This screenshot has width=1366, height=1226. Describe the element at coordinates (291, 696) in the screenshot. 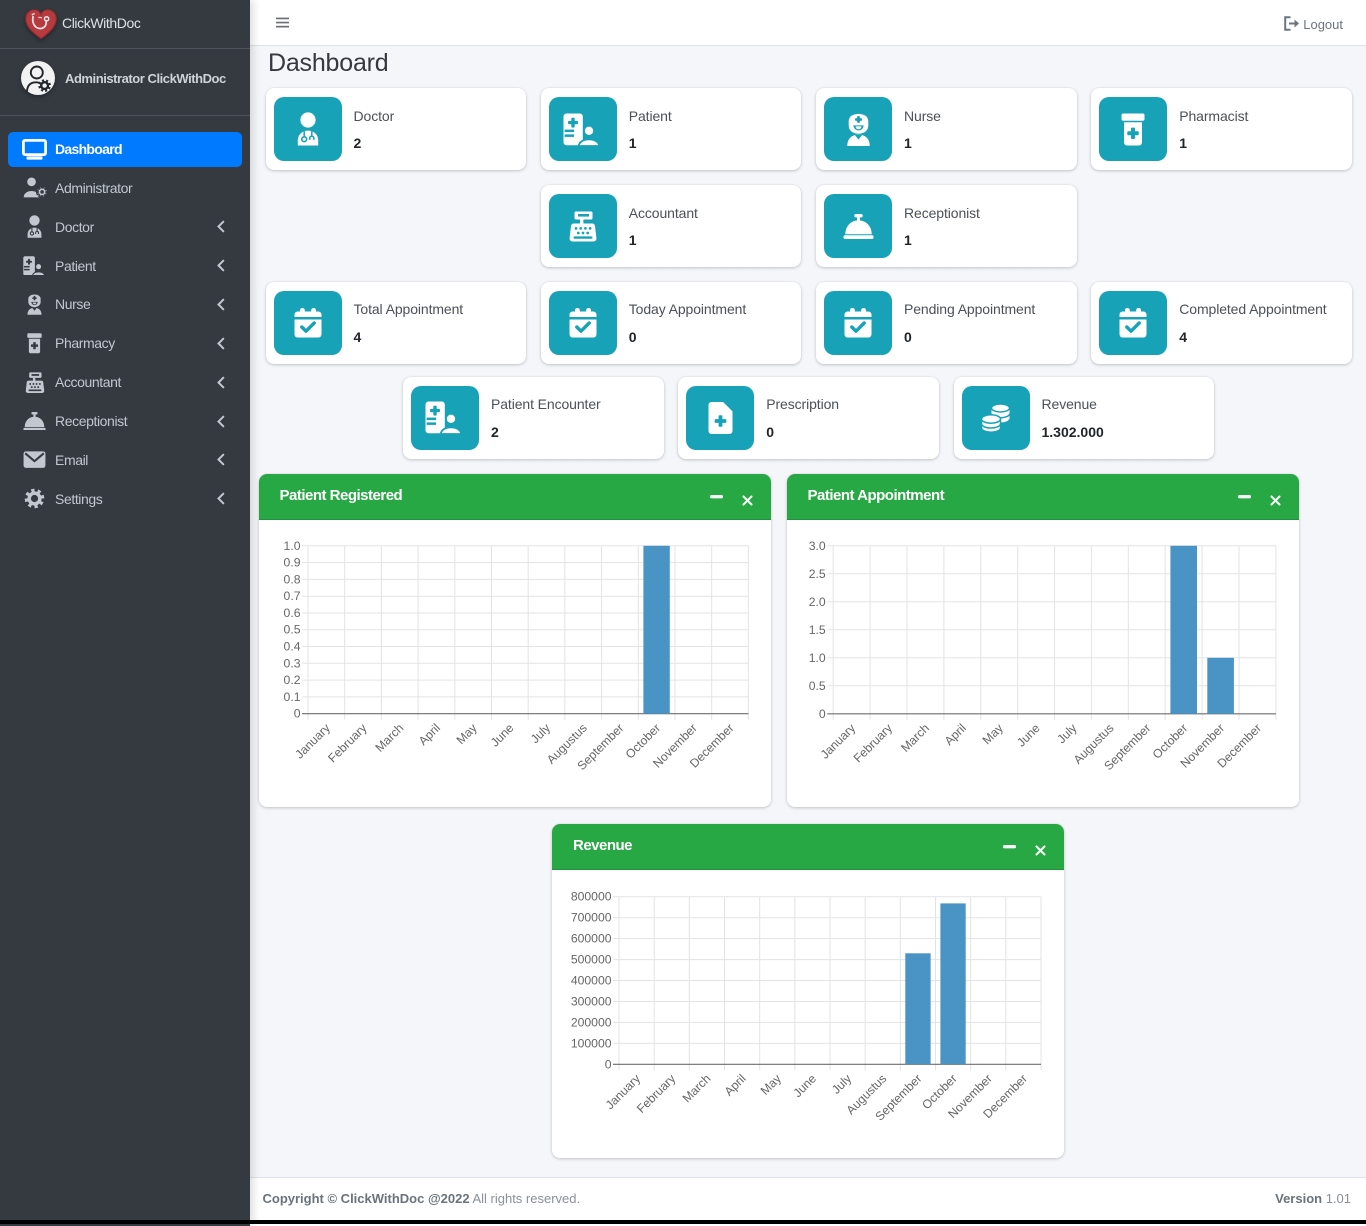

I see `svg-text: 0.1` at that location.